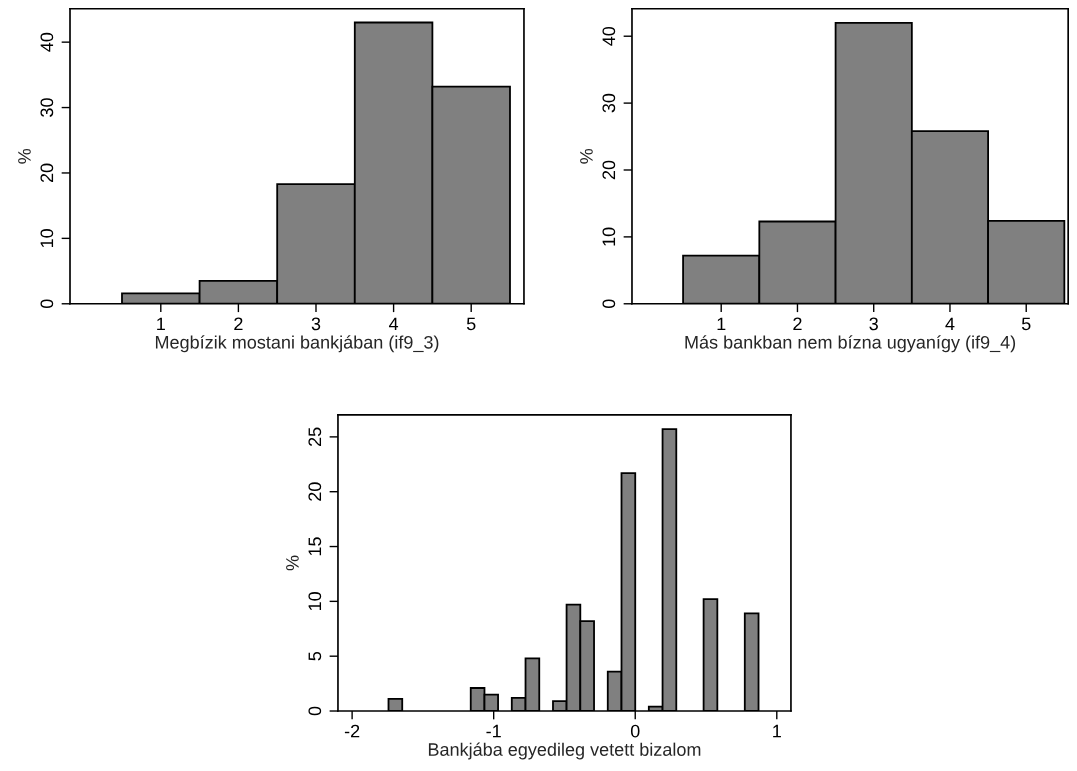  I want to click on x-axis-title: Más bankban nem bízna ugyanígy (if9_4), so click(850, 344).